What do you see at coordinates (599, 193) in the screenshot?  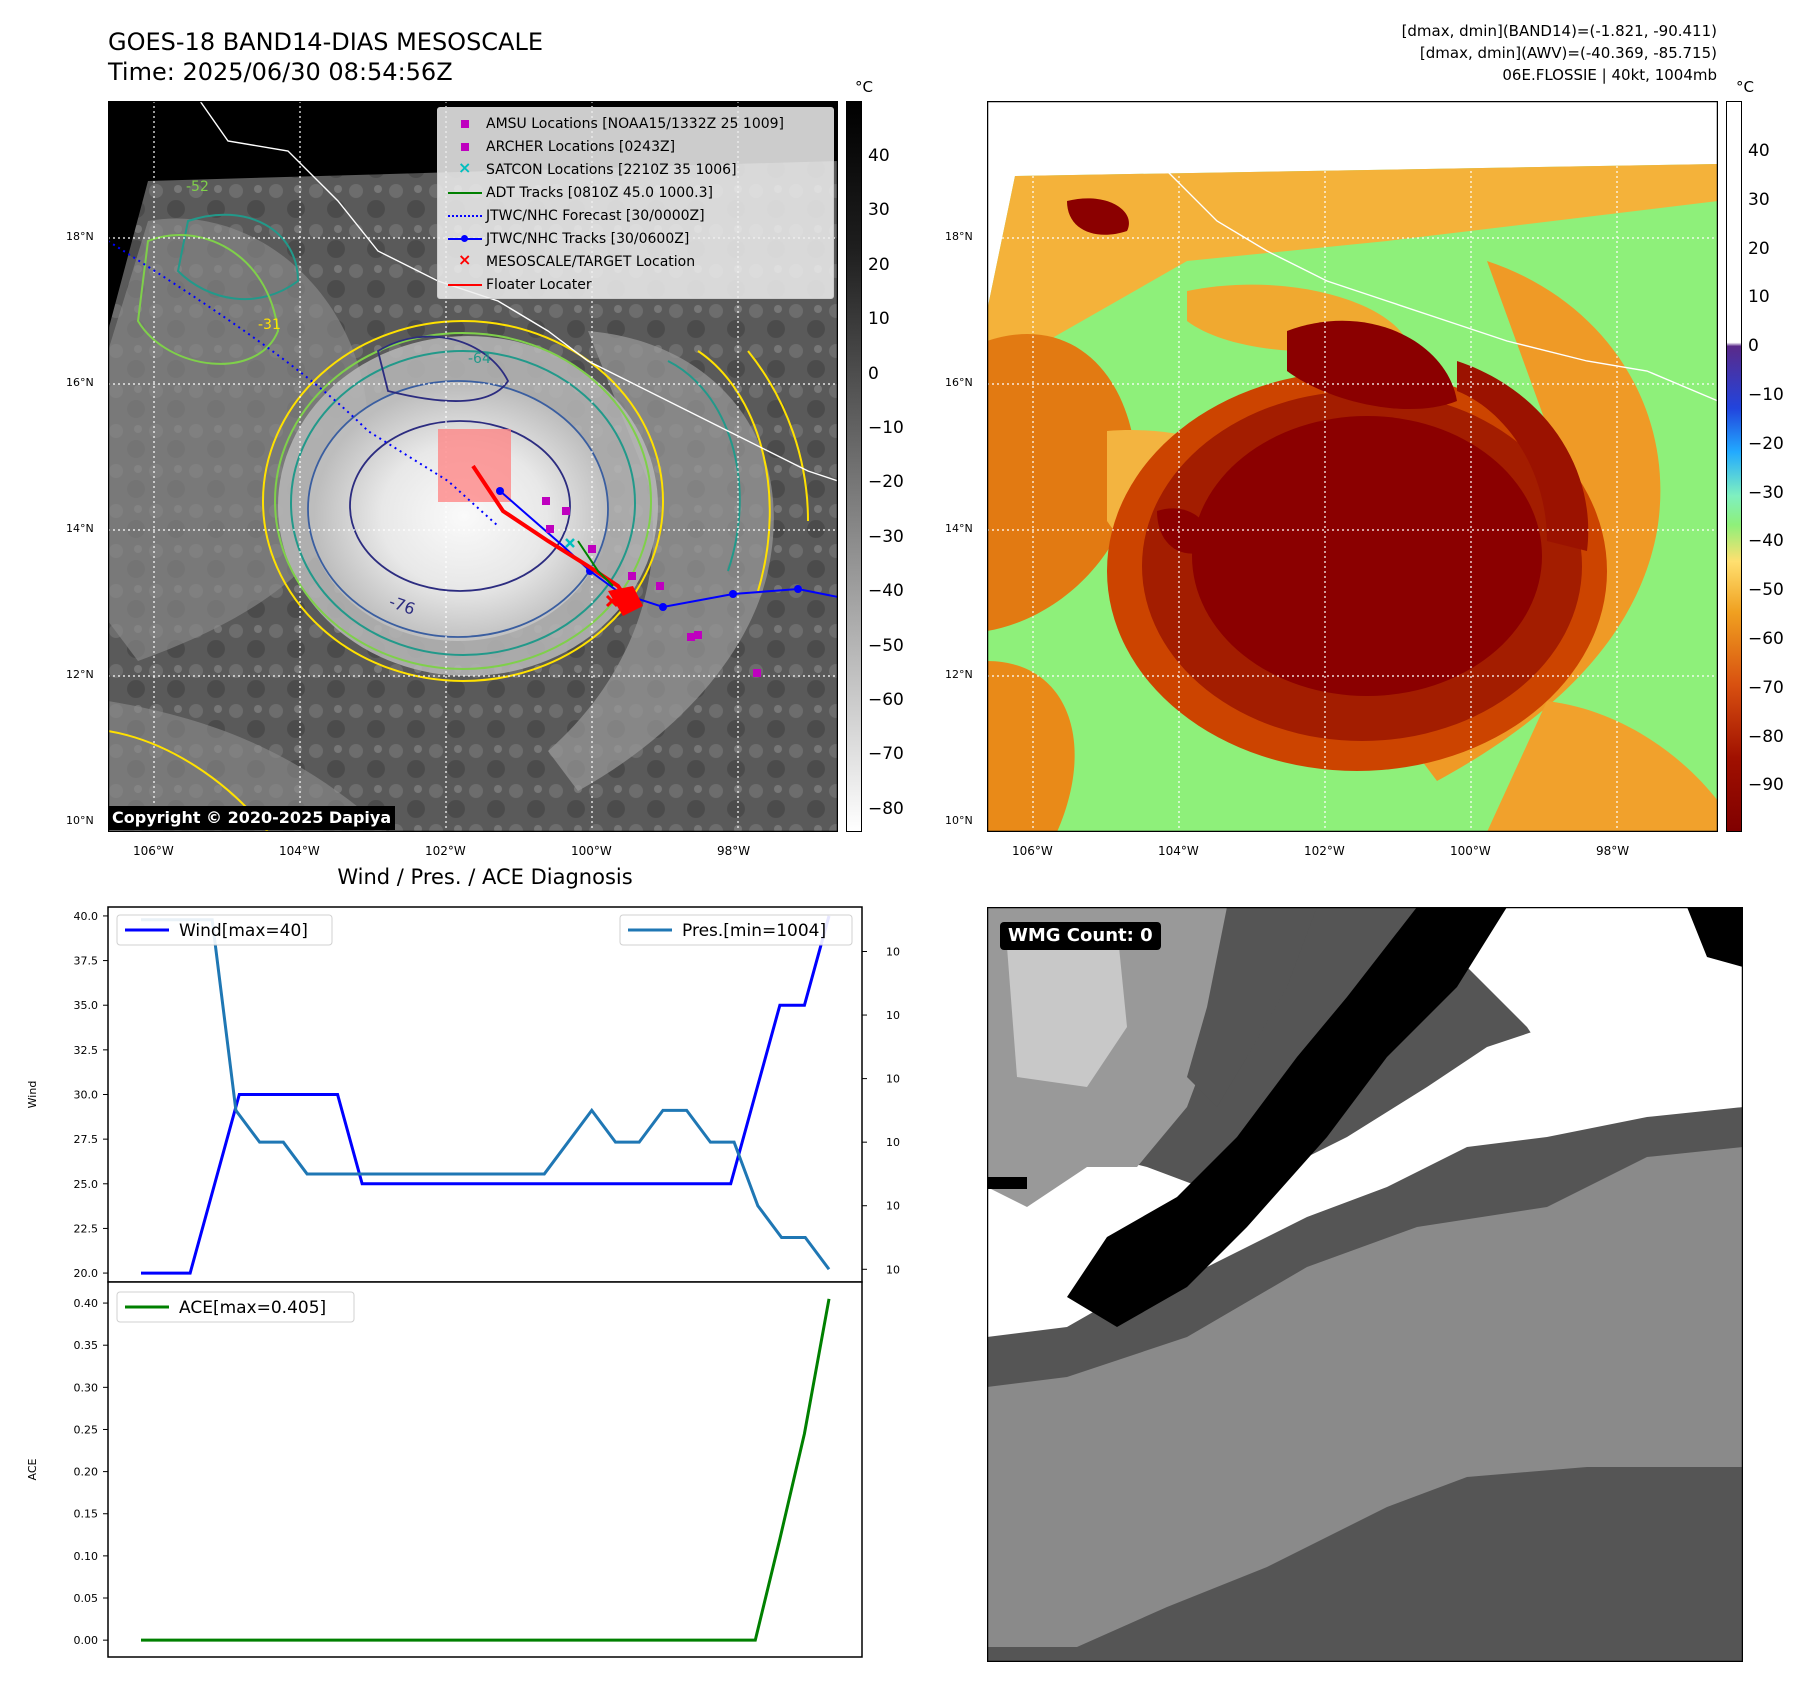 I see `legend-label: ADT Tracks [0810Z 45.0 1000.3]` at bounding box center [599, 193].